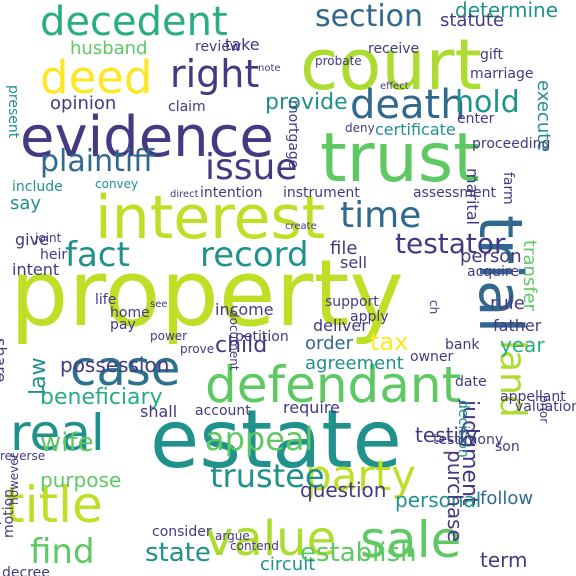  I want to click on cloud-word-106: prior, so click(544, 409).